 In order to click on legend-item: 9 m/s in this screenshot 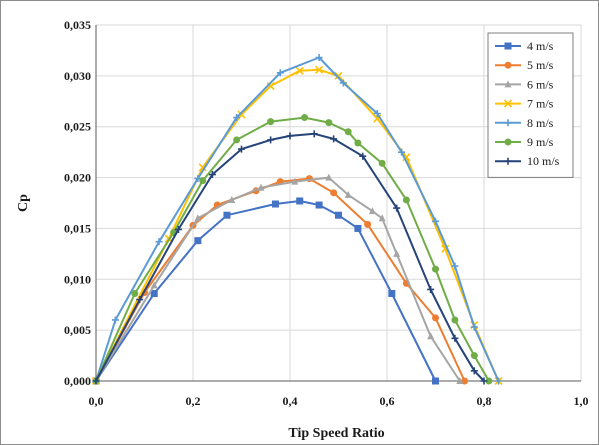, I will do `click(524, 142)`.